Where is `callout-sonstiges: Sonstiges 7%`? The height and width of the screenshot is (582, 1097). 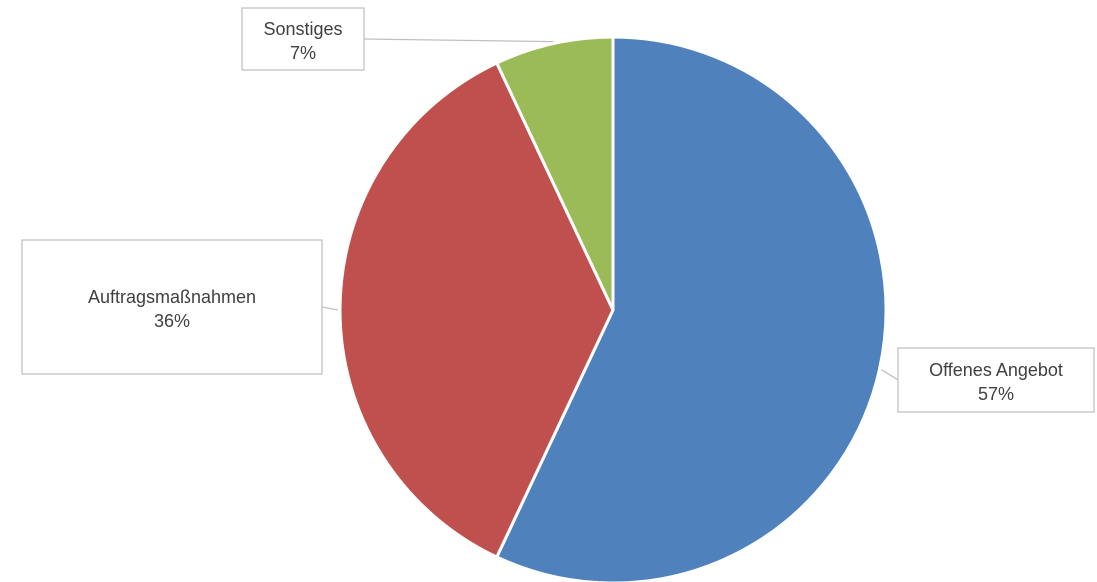
callout-sonstiges: Sonstiges 7% is located at coordinates (397, 39).